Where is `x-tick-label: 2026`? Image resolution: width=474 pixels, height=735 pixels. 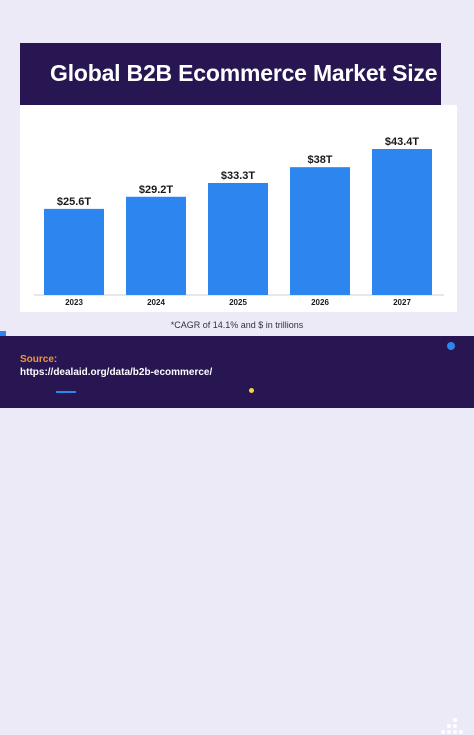 x-tick-label: 2026 is located at coordinates (320, 302).